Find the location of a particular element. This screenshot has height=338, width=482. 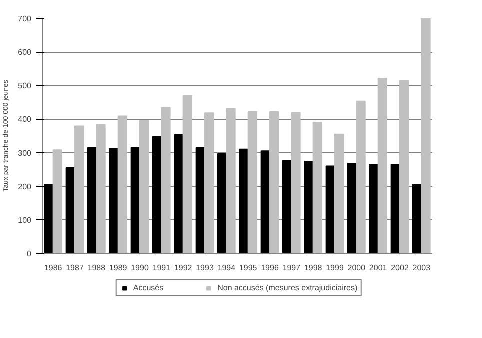

x-tick-label: 1991 is located at coordinates (162, 268).